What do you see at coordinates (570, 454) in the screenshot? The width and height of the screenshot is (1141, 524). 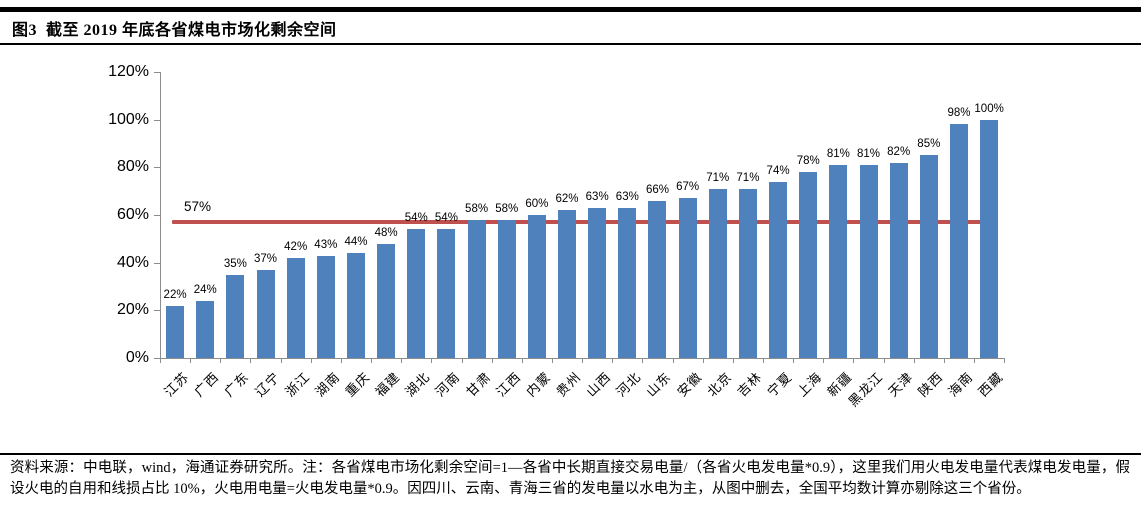 I see `footnote-rule` at bounding box center [570, 454].